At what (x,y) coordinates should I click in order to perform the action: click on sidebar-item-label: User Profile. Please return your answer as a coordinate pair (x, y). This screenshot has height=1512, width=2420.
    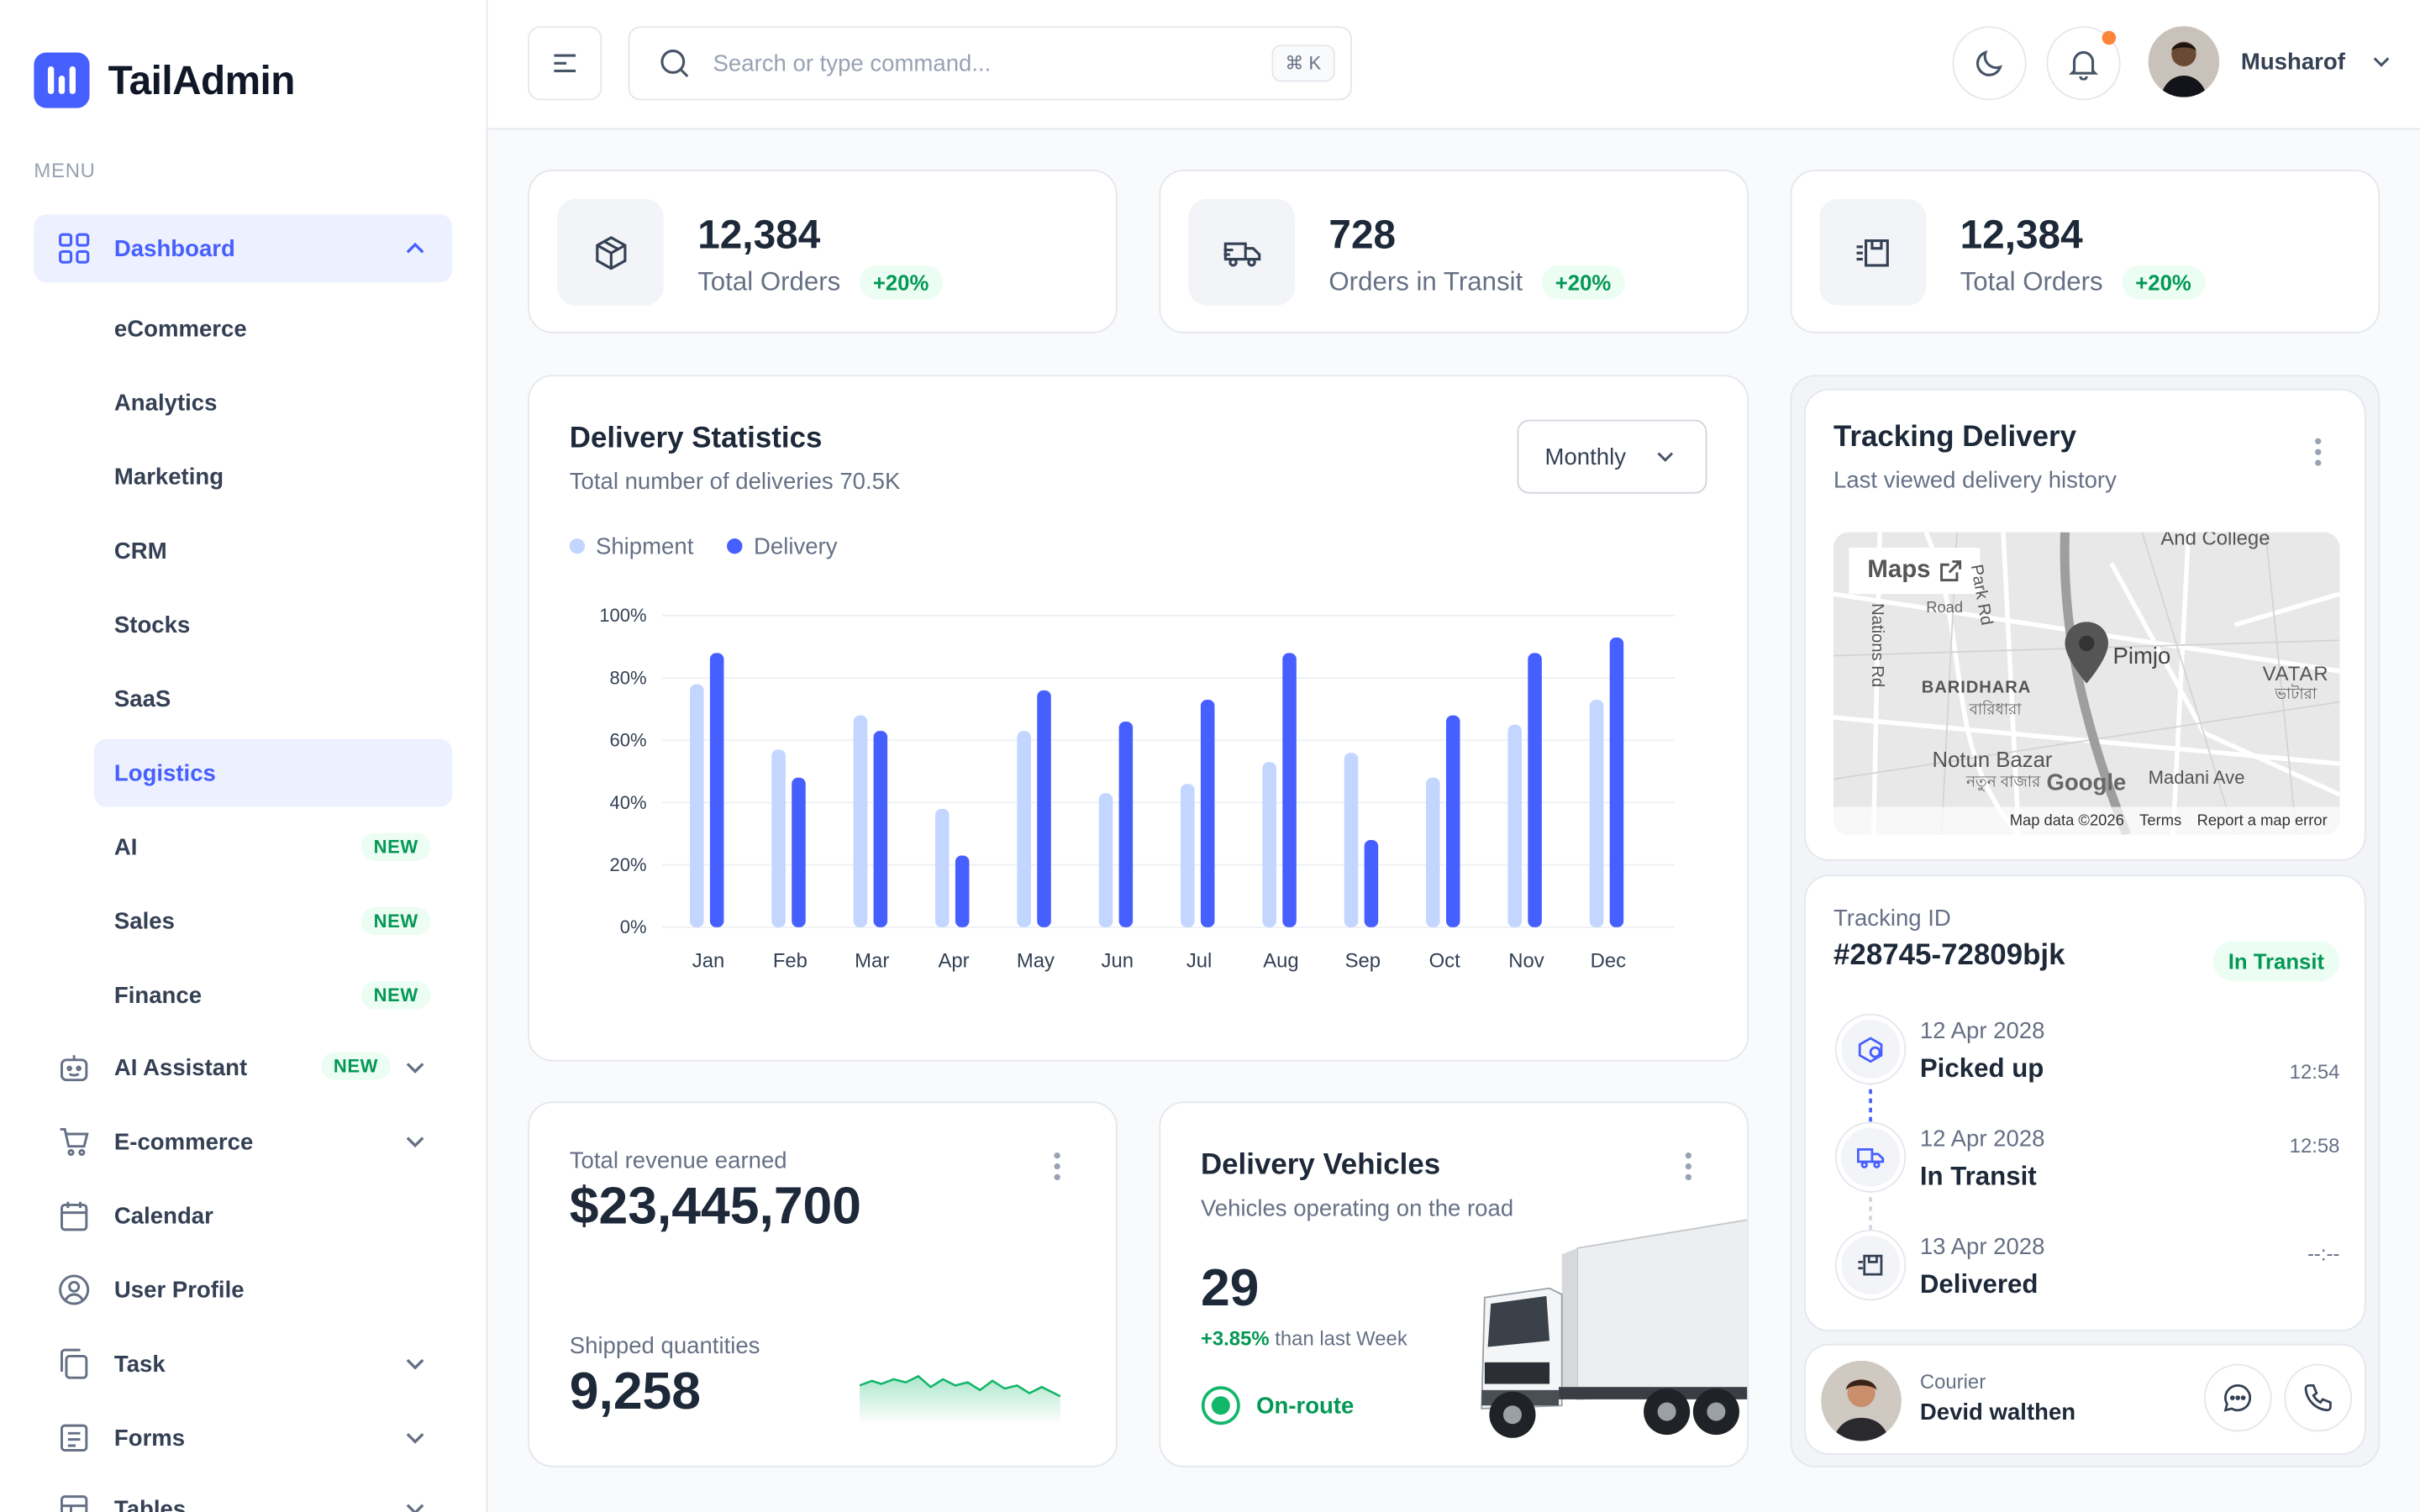
    Looking at the image, I should click on (179, 1290).